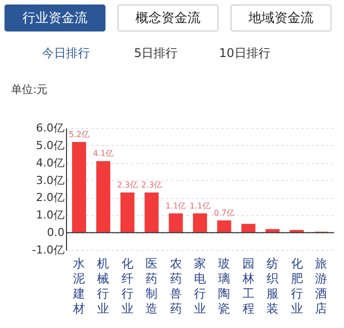 This screenshot has height=328, width=344. I want to click on x-tick-label: 玻璃陶瓷, so click(224, 286).